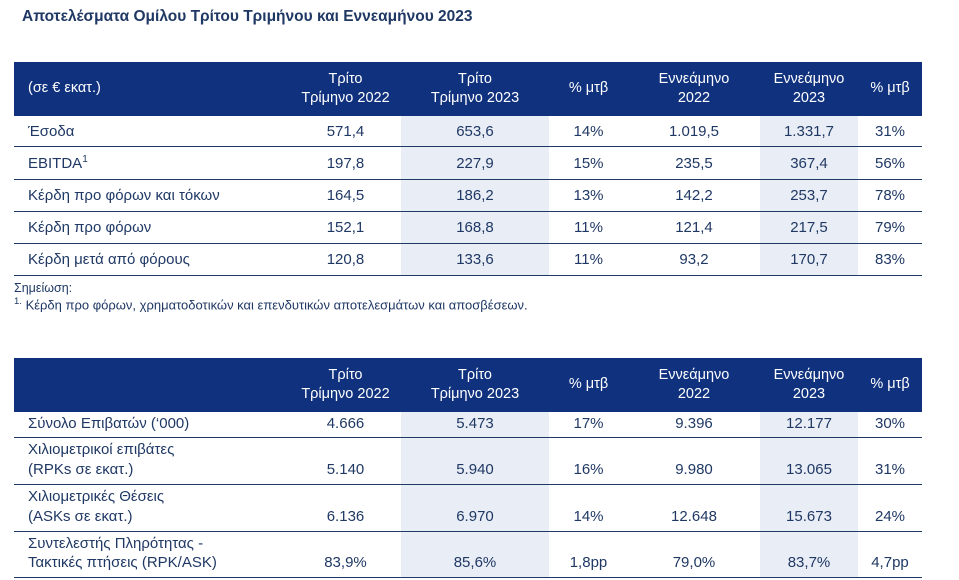  What do you see at coordinates (809, 461) in the screenshot?
I see `cell-value: 13.065` at bounding box center [809, 461].